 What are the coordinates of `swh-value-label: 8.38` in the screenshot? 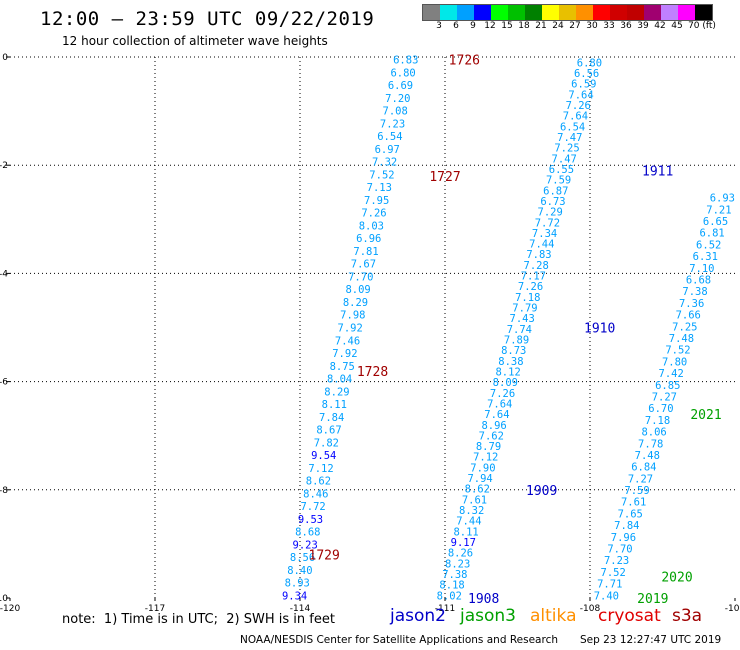 It's located at (510, 362).